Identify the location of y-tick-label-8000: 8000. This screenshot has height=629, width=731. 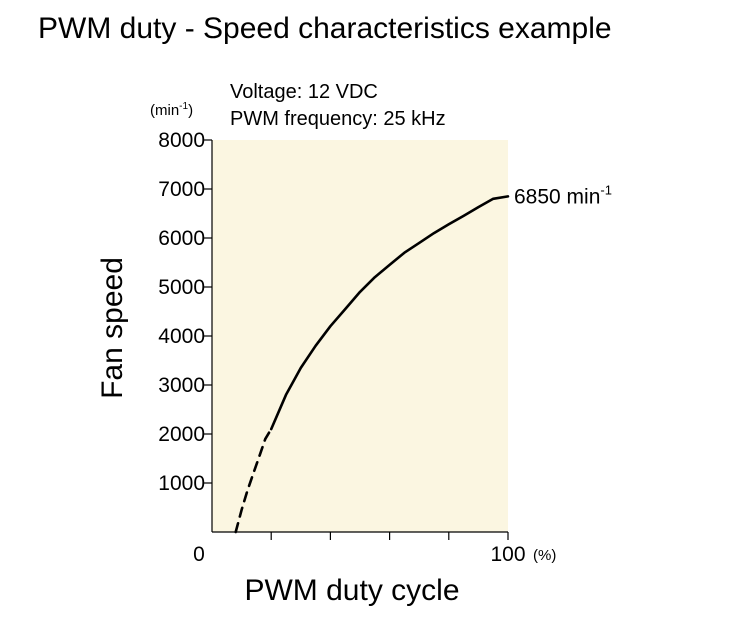
(181, 140).